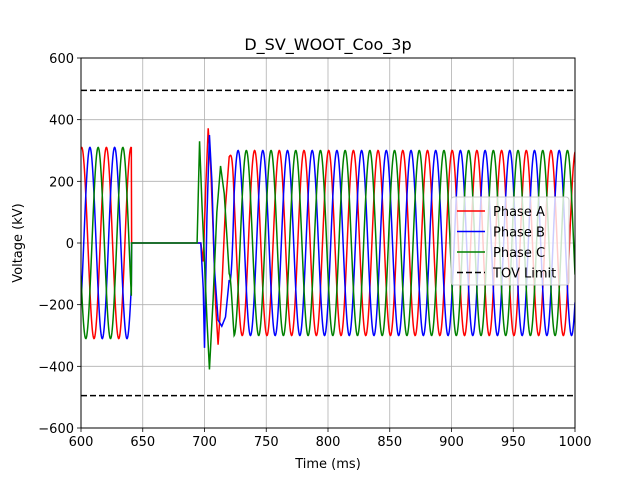  Describe the element at coordinates (519, 253) in the screenshot. I see `legend-entry: Phase C` at that location.